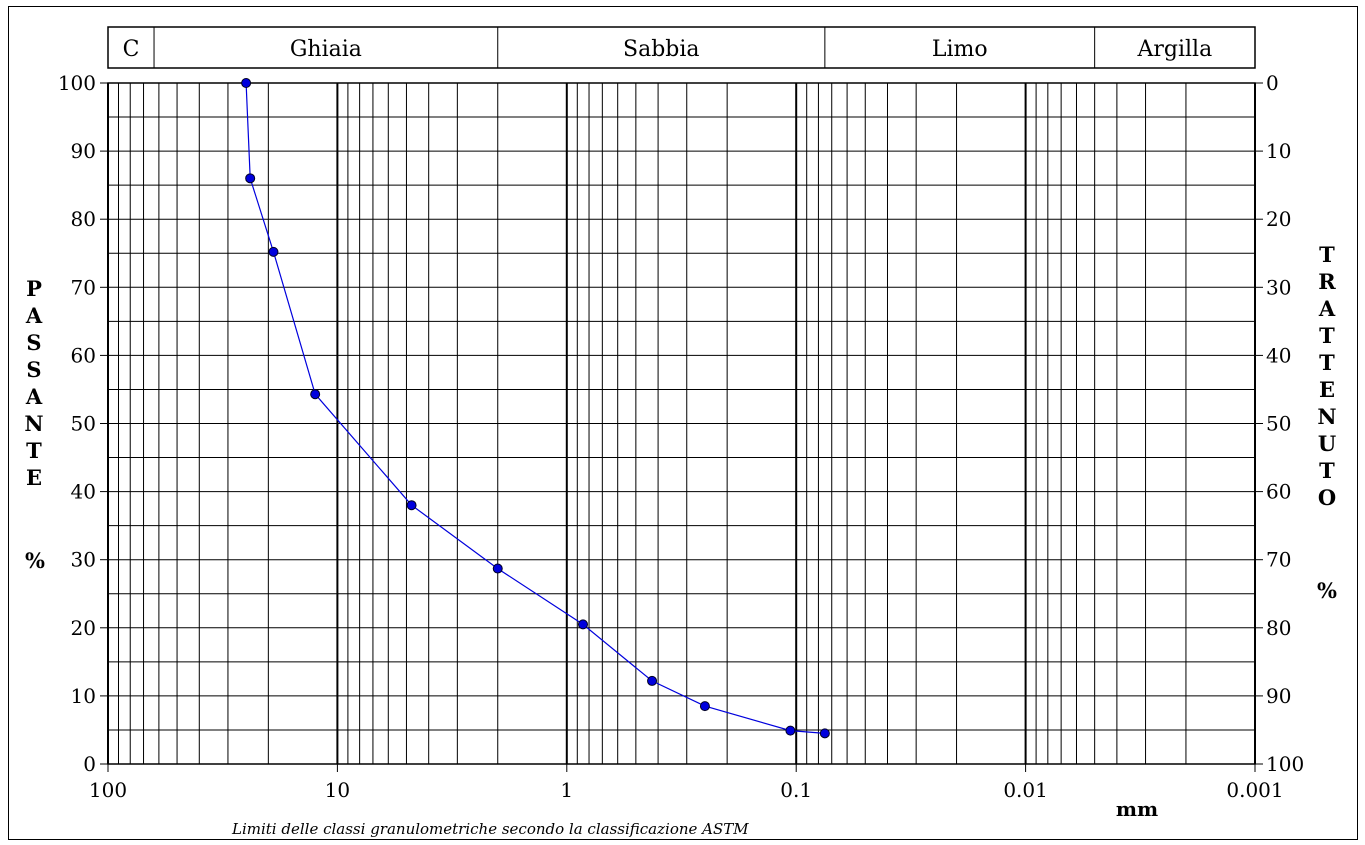 Image resolution: width=1365 pixels, height=845 pixels. I want to click on class-label: Limo, so click(960, 49).